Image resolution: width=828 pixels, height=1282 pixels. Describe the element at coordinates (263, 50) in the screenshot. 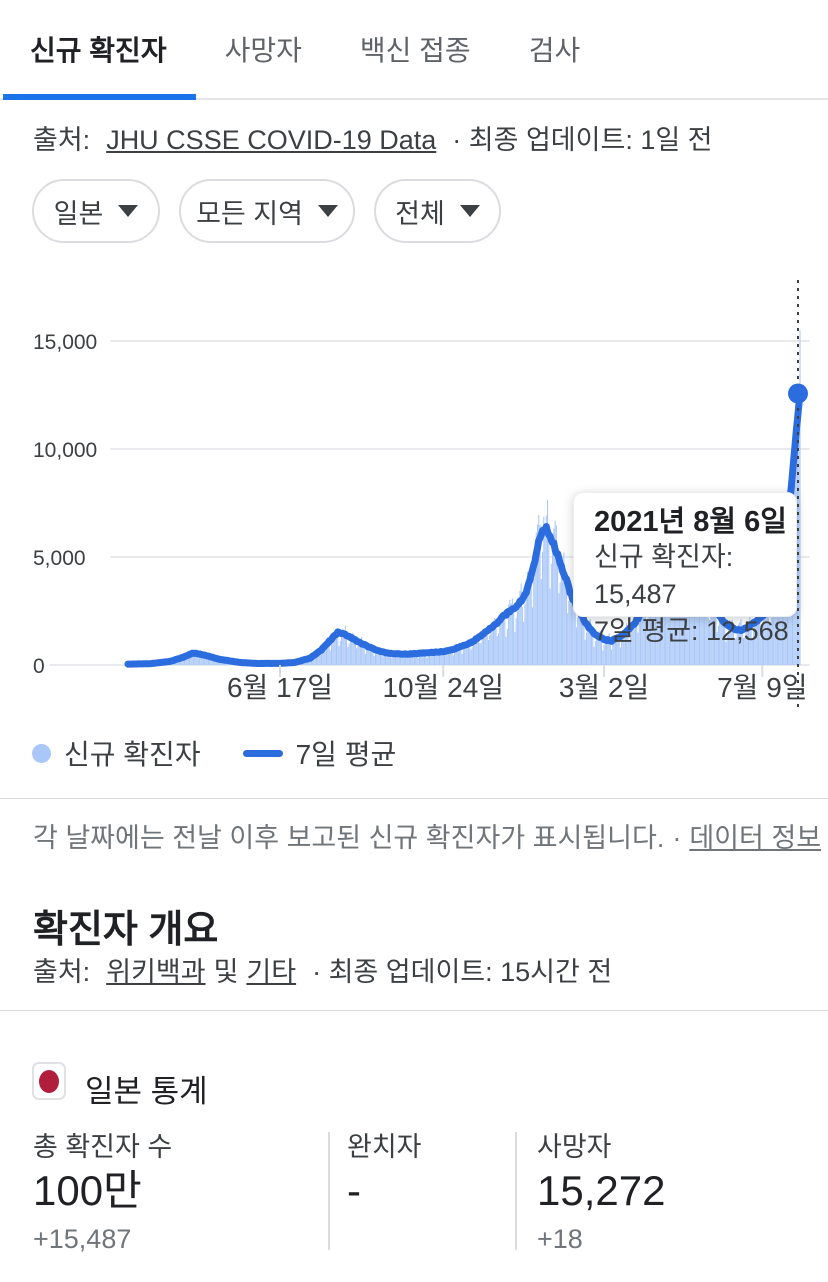

I see `tab-deaths: 사망자` at that location.